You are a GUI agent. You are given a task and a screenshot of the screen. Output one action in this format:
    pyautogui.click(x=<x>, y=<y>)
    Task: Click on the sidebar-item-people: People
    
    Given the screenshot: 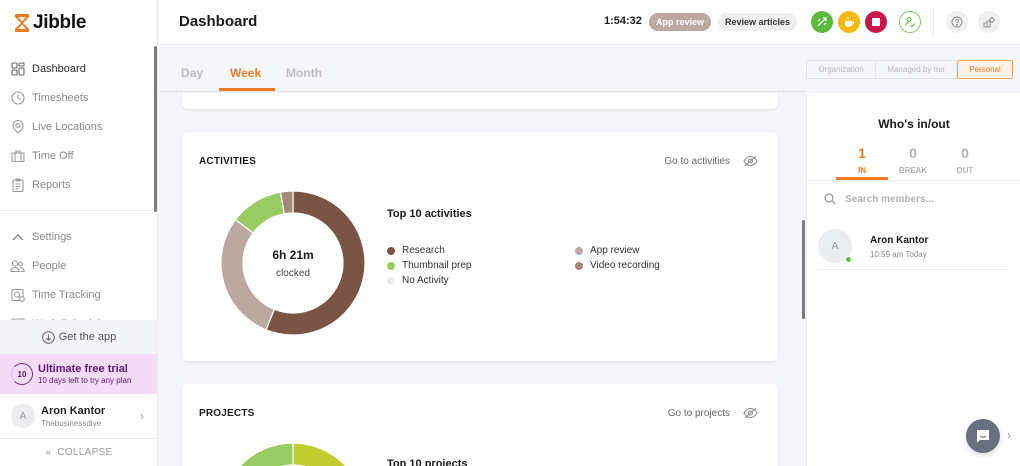 What is the action you would take?
    pyautogui.click(x=76, y=265)
    